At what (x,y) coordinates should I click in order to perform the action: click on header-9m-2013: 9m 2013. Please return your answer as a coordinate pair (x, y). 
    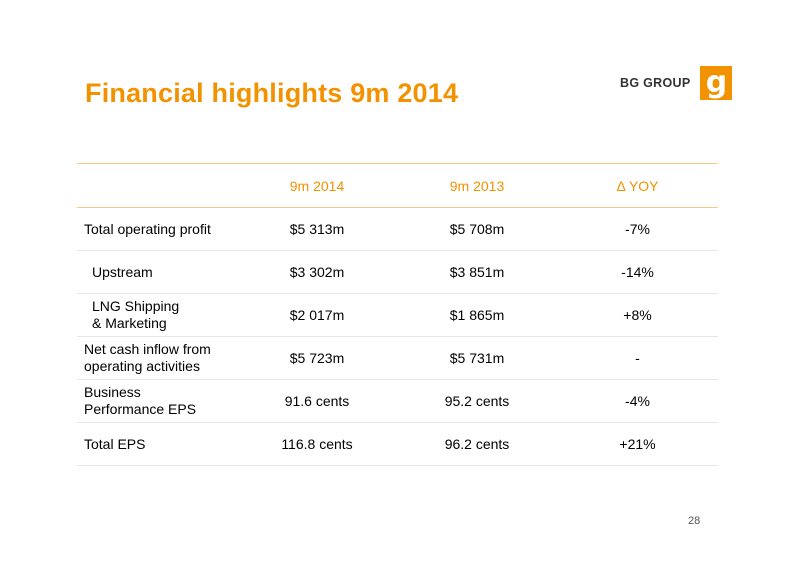
    Looking at the image, I should click on (477, 185).